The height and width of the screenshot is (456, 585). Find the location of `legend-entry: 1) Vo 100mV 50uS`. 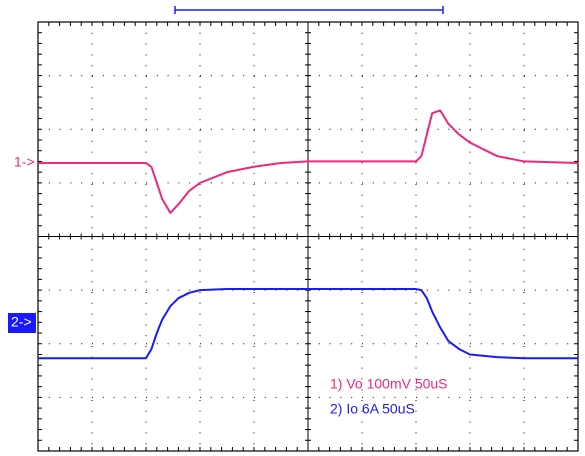

legend-entry: 1) Vo 100mV 50uS is located at coordinates (389, 384).